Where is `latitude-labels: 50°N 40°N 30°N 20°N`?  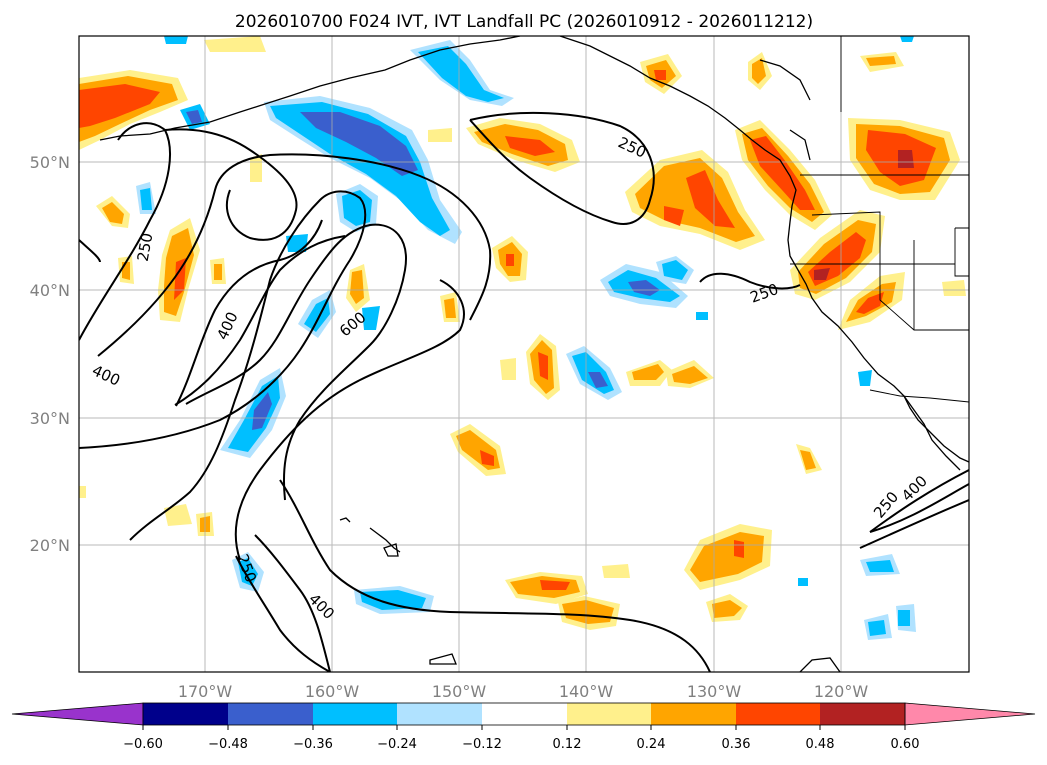 latitude-labels: 50°N 40°N 30°N 20°N is located at coordinates (50, 354).